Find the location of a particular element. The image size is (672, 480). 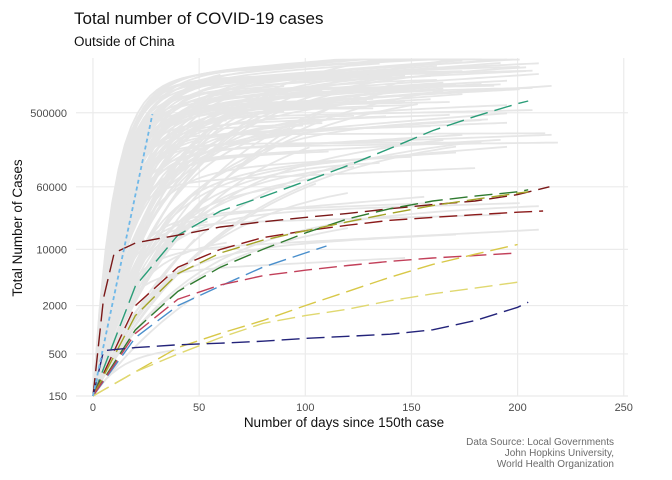

x-tick-label: 150 is located at coordinates (411, 408).